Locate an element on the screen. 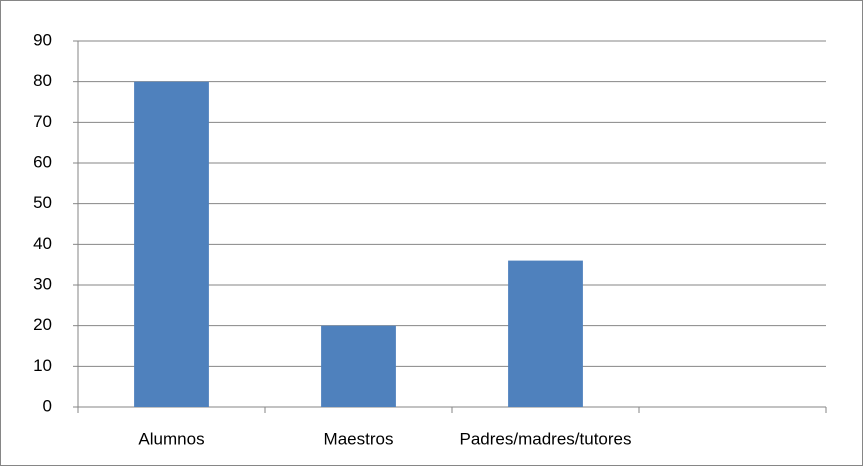 The width and height of the screenshot is (864, 467). y-tick-label: 70 is located at coordinates (42, 121).